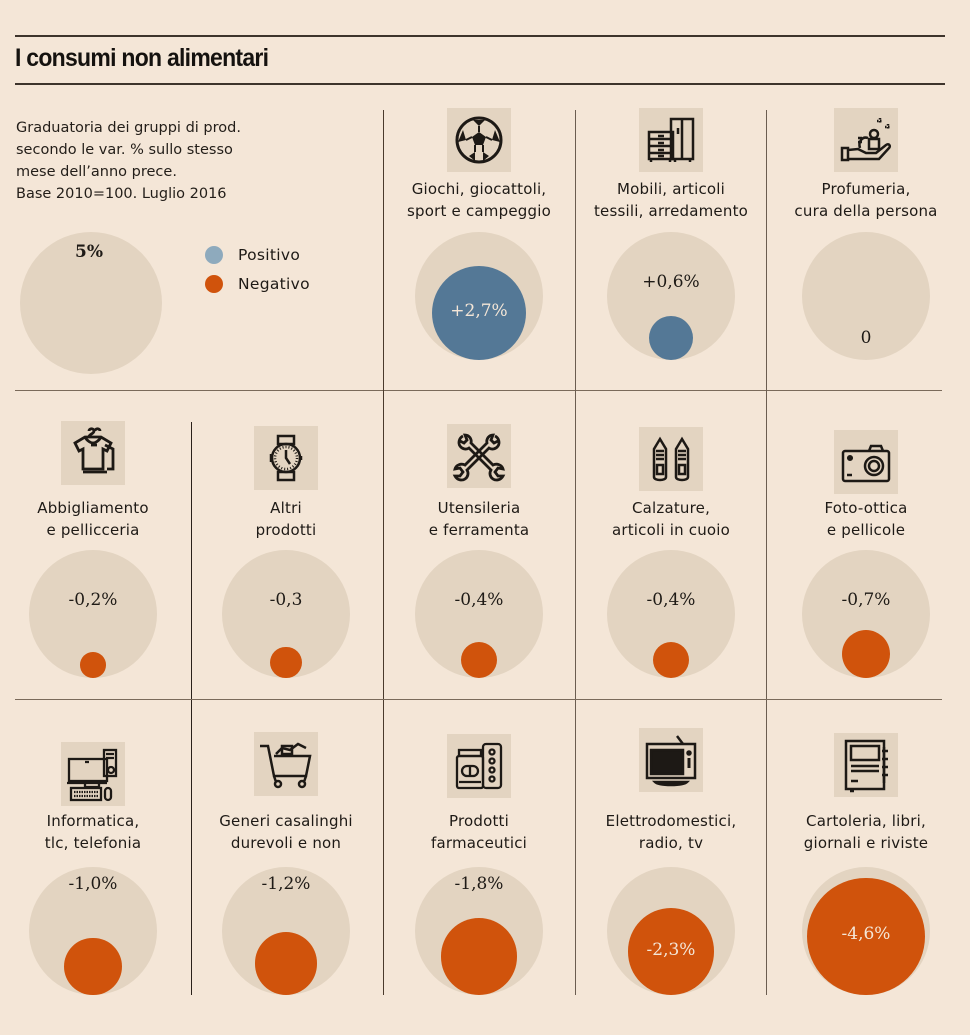 The width and height of the screenshot is (970, 1035). Describe the element at coordinates (671, 519) in the screenshot. I see `category-label: Calzature, articoli in cuoio` at that location.